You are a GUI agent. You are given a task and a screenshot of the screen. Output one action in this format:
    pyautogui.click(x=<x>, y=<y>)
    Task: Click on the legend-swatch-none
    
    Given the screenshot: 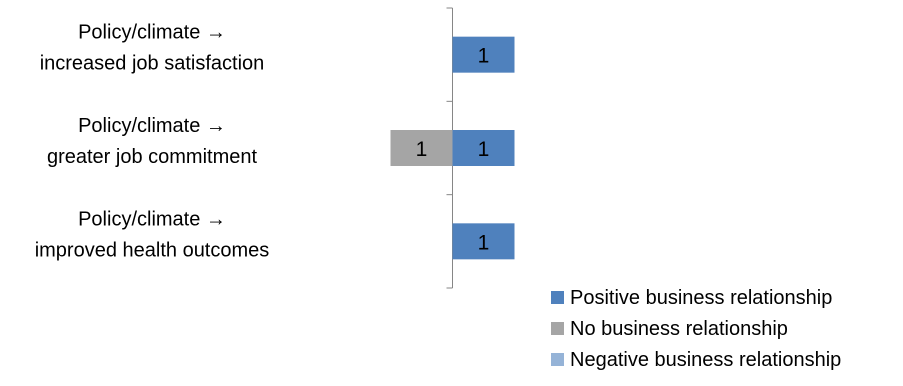 What is the action you would take?
    pyautogui.click(x=557, y=328)
    